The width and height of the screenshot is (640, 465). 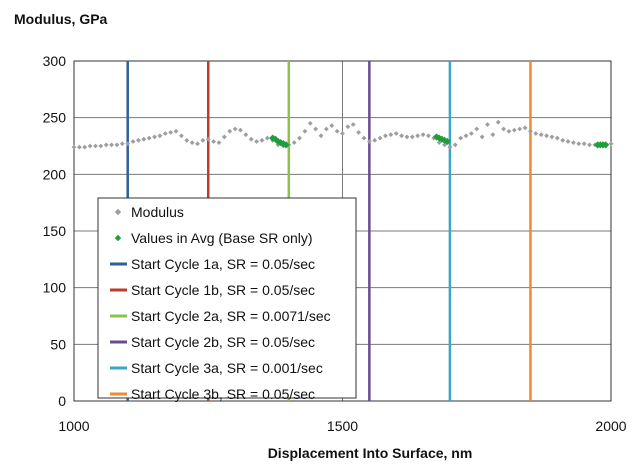 What do you see at coordinates (62, 401) in the screenshot?
I see `y-tick-0: 0` at bounding box center [62, 401].